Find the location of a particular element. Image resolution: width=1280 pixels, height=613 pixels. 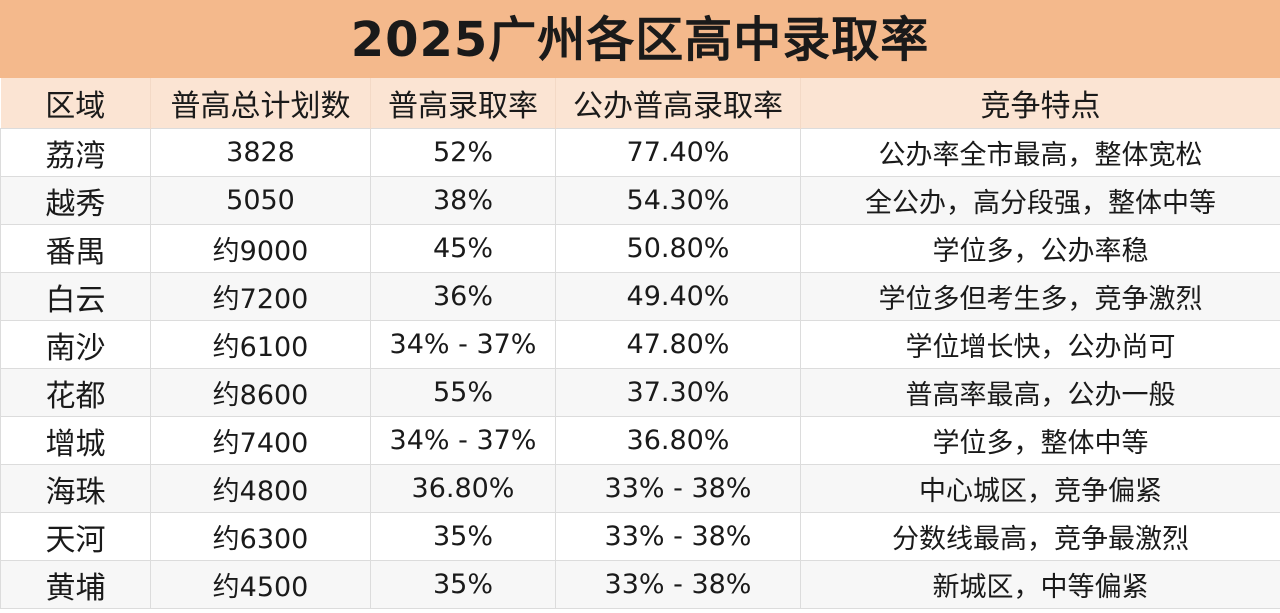

table-cell: 约8600 is located at coordinates (260, 392).